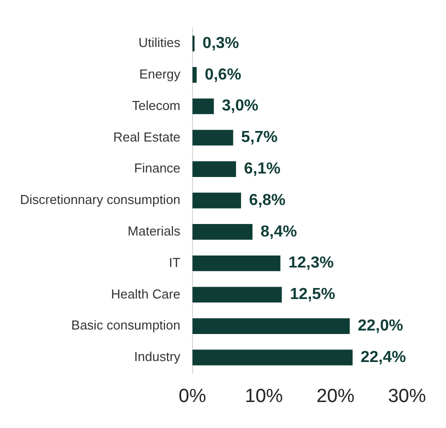 The image size is (446, 428). Describe the element at coordinates (383, 357) in the screenshot. I see `data-label: 22,4%` at that location.